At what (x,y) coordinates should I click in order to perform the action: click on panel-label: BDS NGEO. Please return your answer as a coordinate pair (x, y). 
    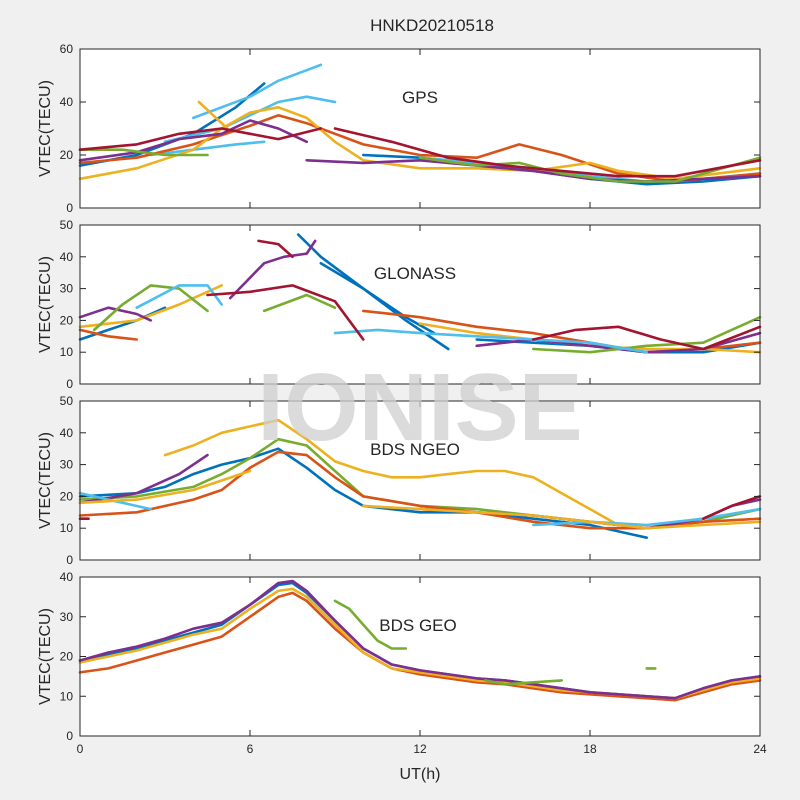
    Looking at the image, I should click on (415, 449).